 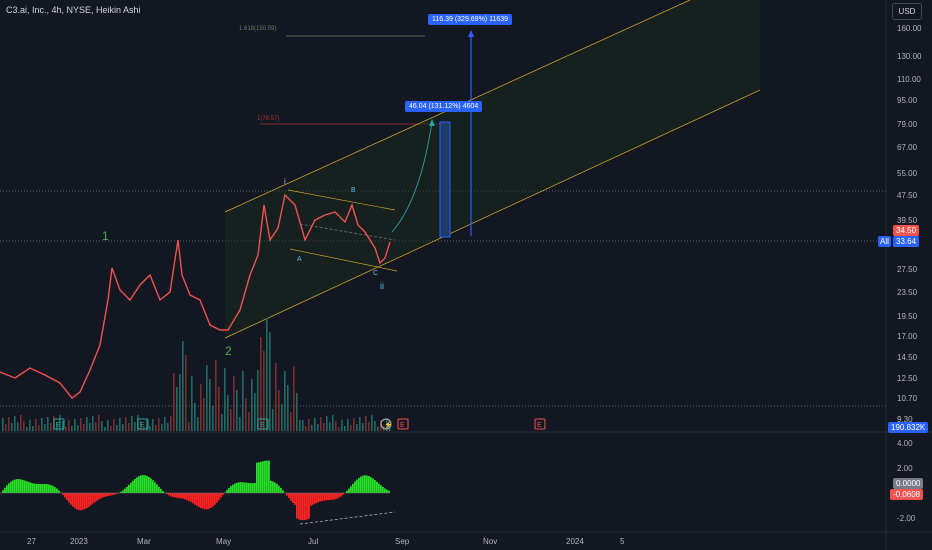 What do you see at coordinates (228, 351) in the screenshot?
I see `wave-label-2: 2` at bounding box center [228, 351].